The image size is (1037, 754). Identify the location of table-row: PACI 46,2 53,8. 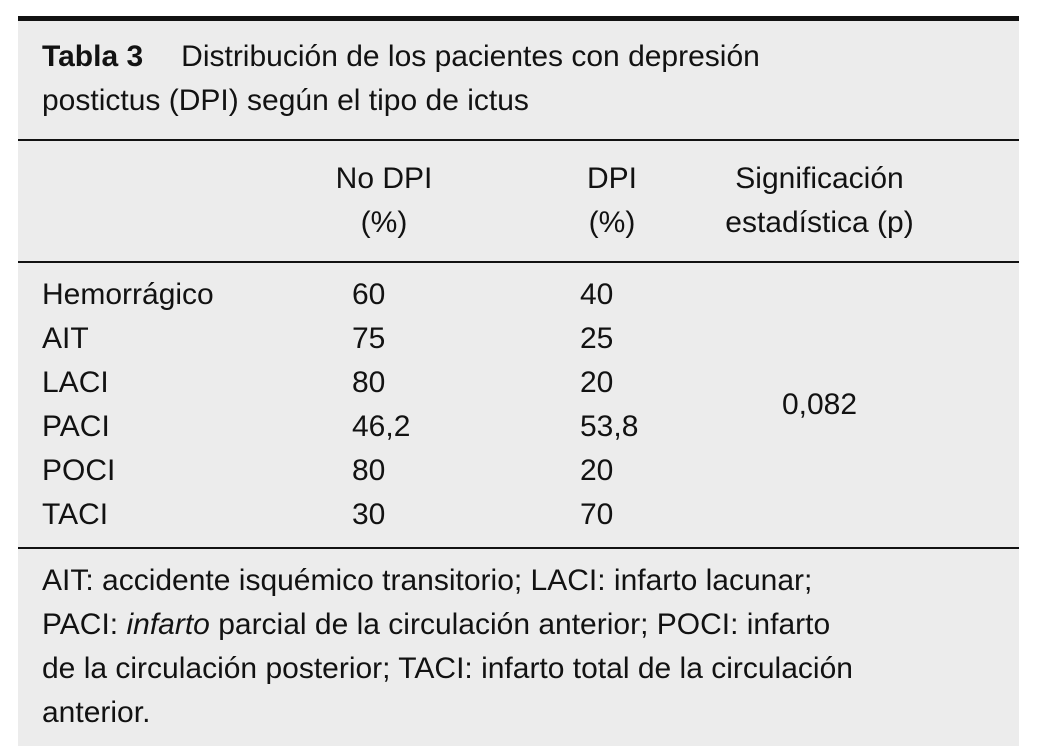
(518, 427).